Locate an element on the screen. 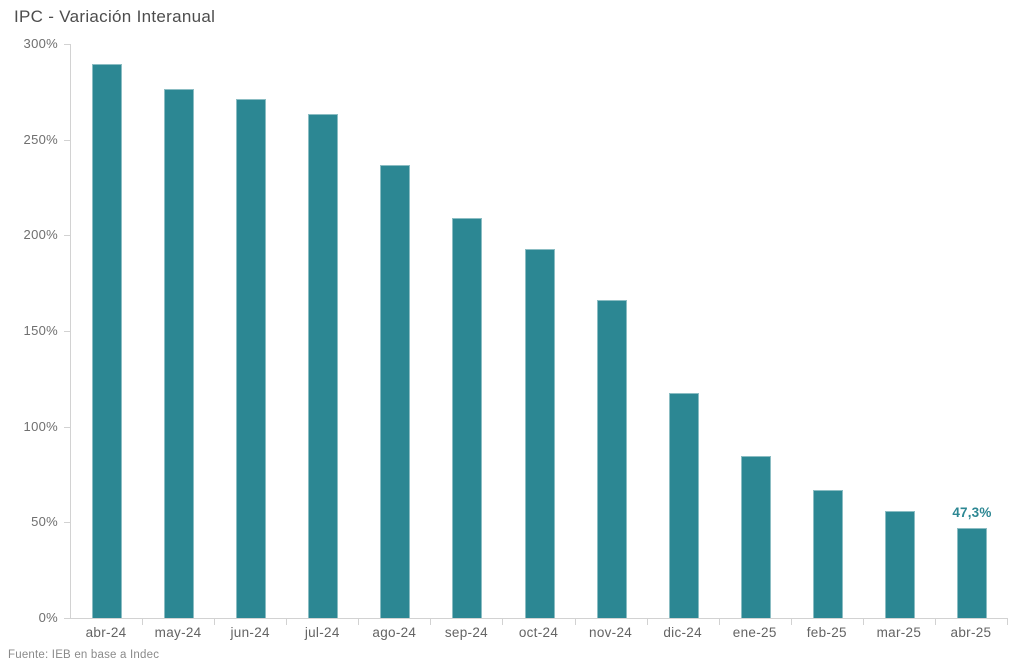 This screenshot has height=669, width=1024. x-axis-label-jun-24: jun-24 is located at coordinates (250, 632).